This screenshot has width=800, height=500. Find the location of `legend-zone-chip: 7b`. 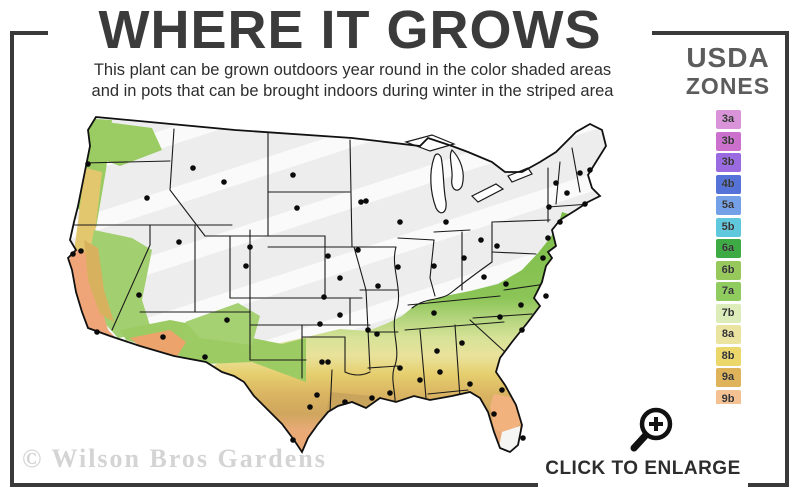

legend-zone-chip: 7b is located at coordinates (728, 313).